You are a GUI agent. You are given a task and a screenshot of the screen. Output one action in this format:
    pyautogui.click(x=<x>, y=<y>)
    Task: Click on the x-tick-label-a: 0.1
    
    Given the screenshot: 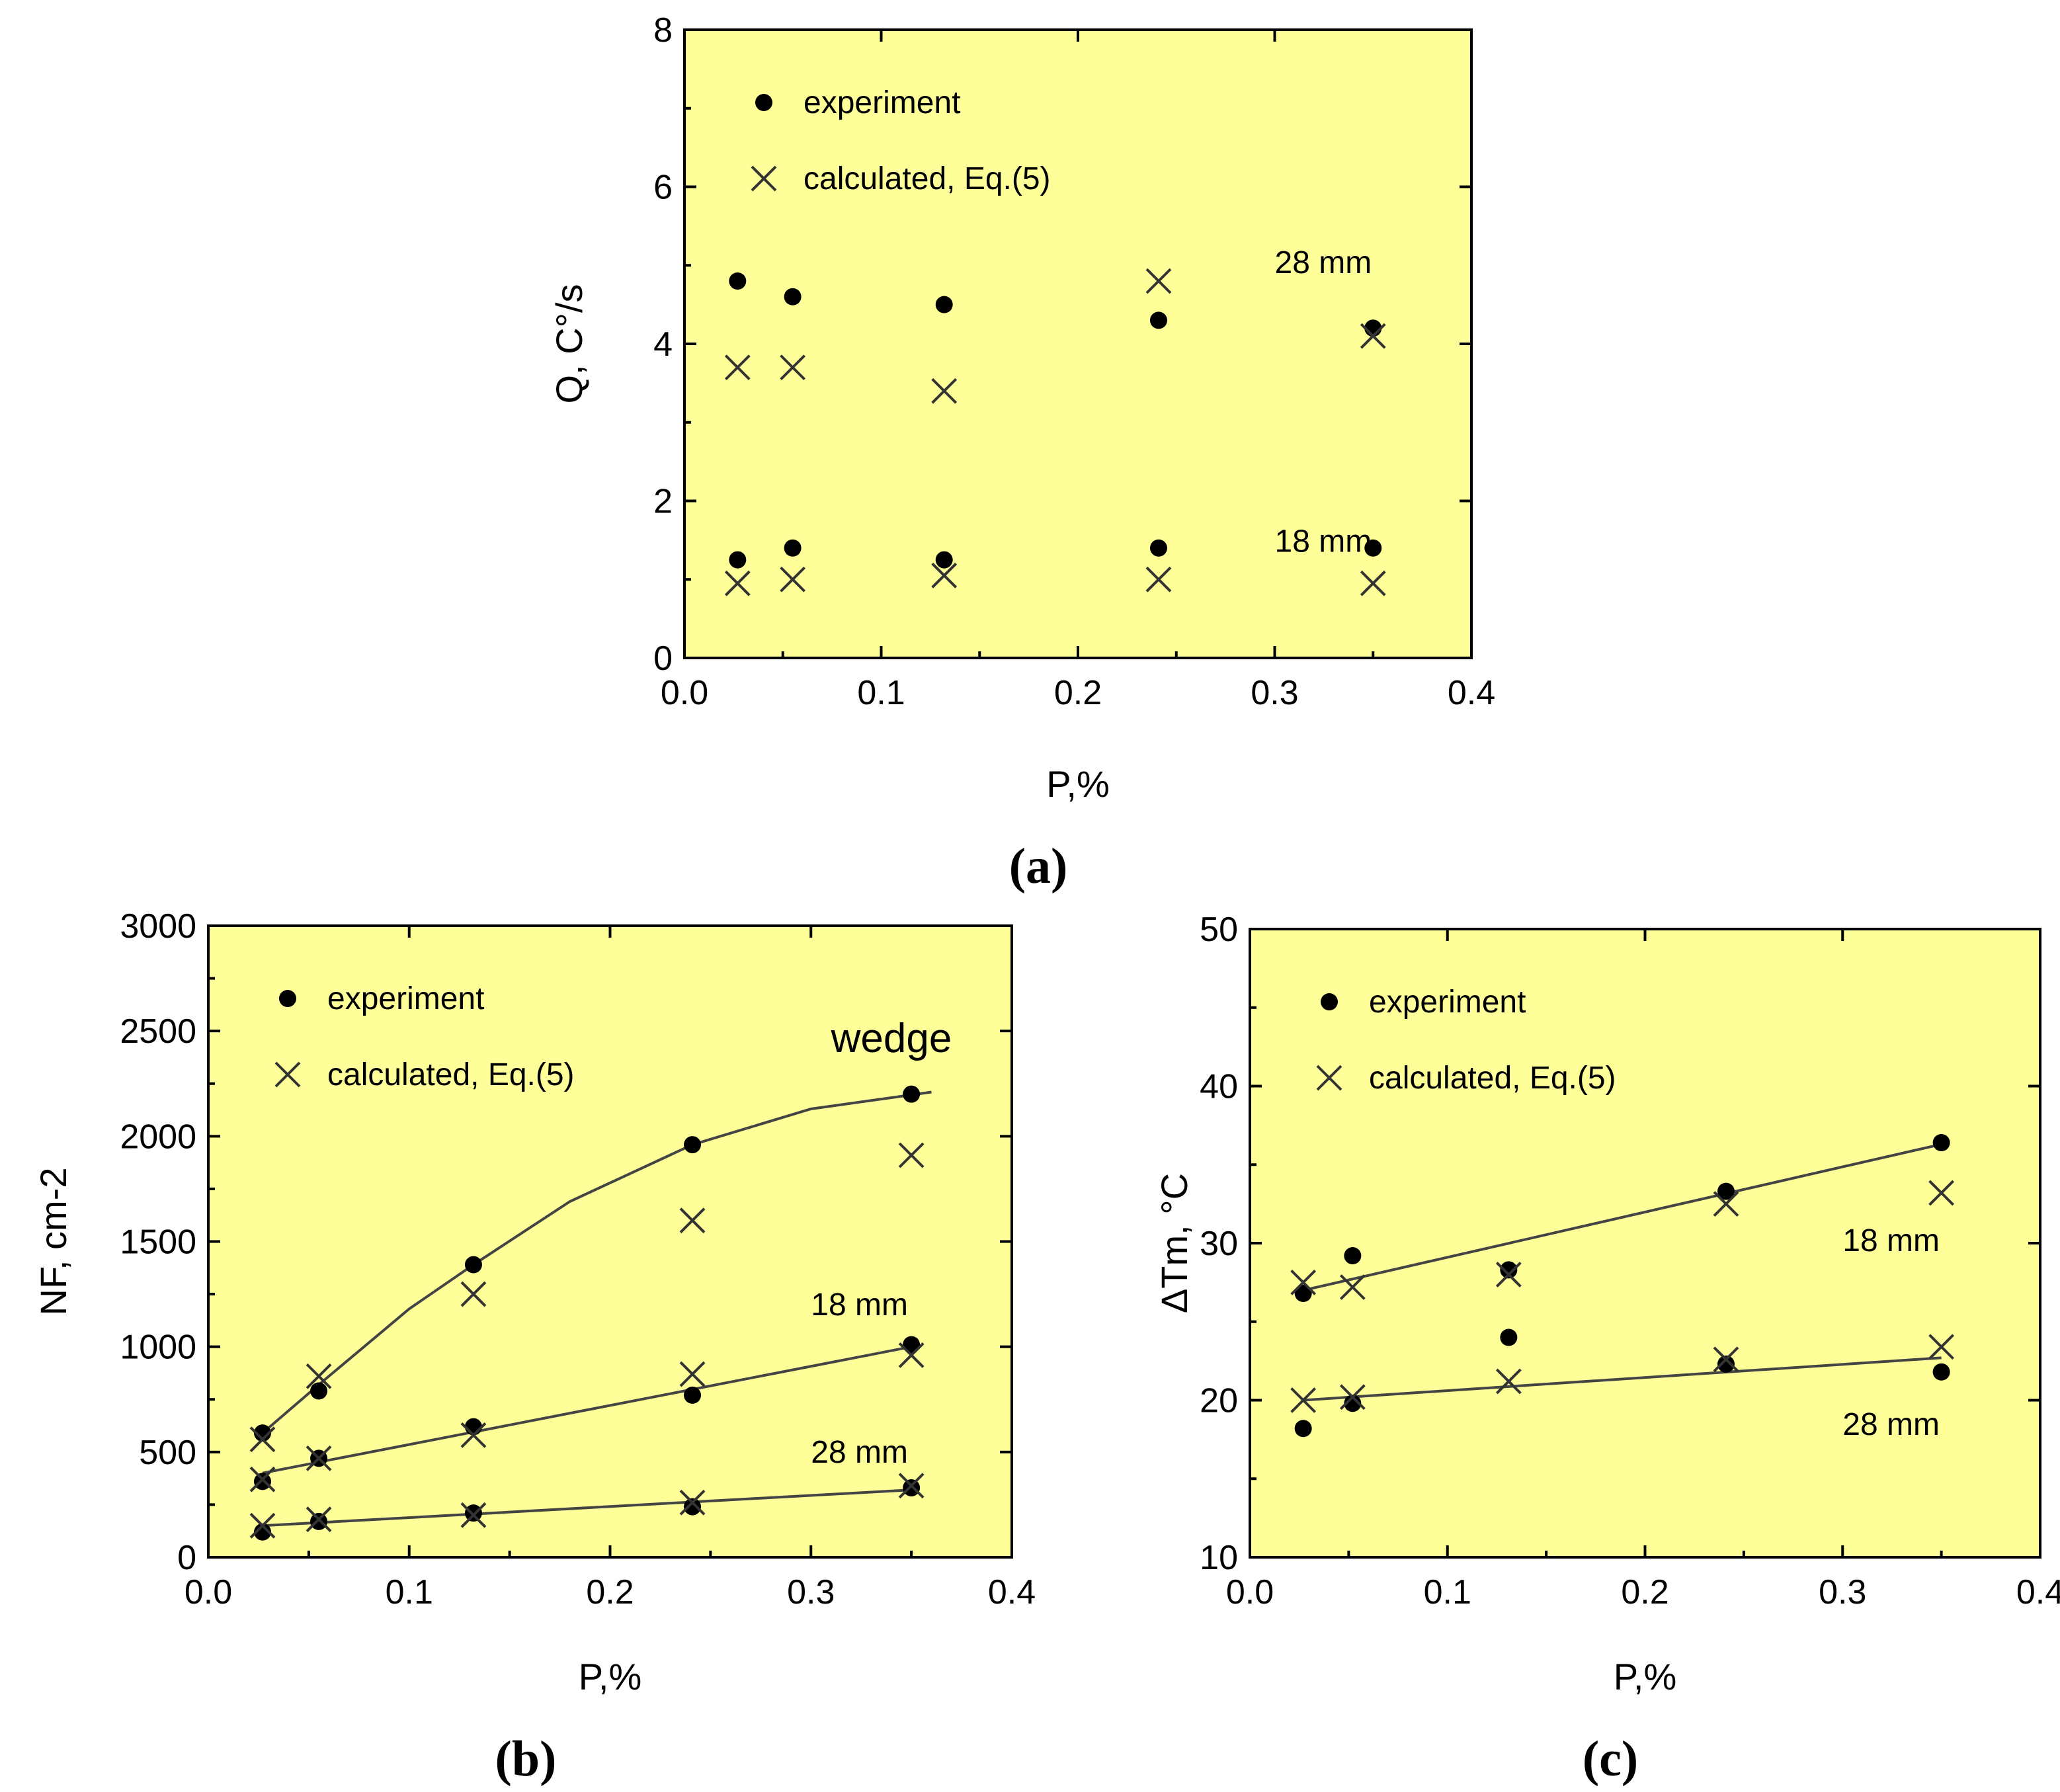 What is the action you would take?
    pyautogui.click(x=881, y=693)
    